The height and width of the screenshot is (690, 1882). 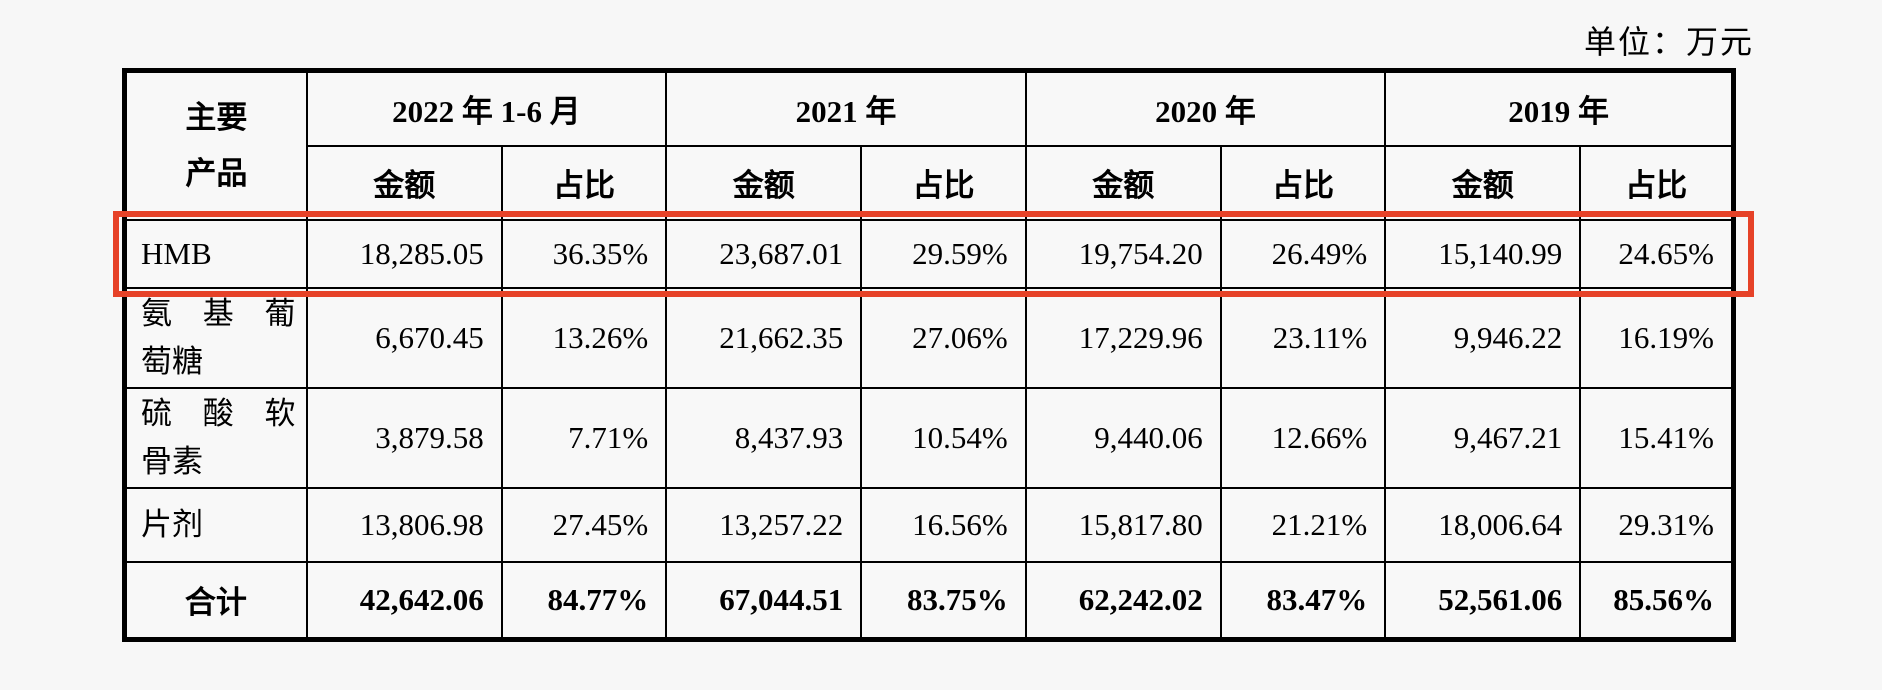 What do you see at coordinates (1483, 437) in the screenshot?
I see `cell-chondroitin-2019-amount: 9,467.21` at bounding box center [1483, 437].